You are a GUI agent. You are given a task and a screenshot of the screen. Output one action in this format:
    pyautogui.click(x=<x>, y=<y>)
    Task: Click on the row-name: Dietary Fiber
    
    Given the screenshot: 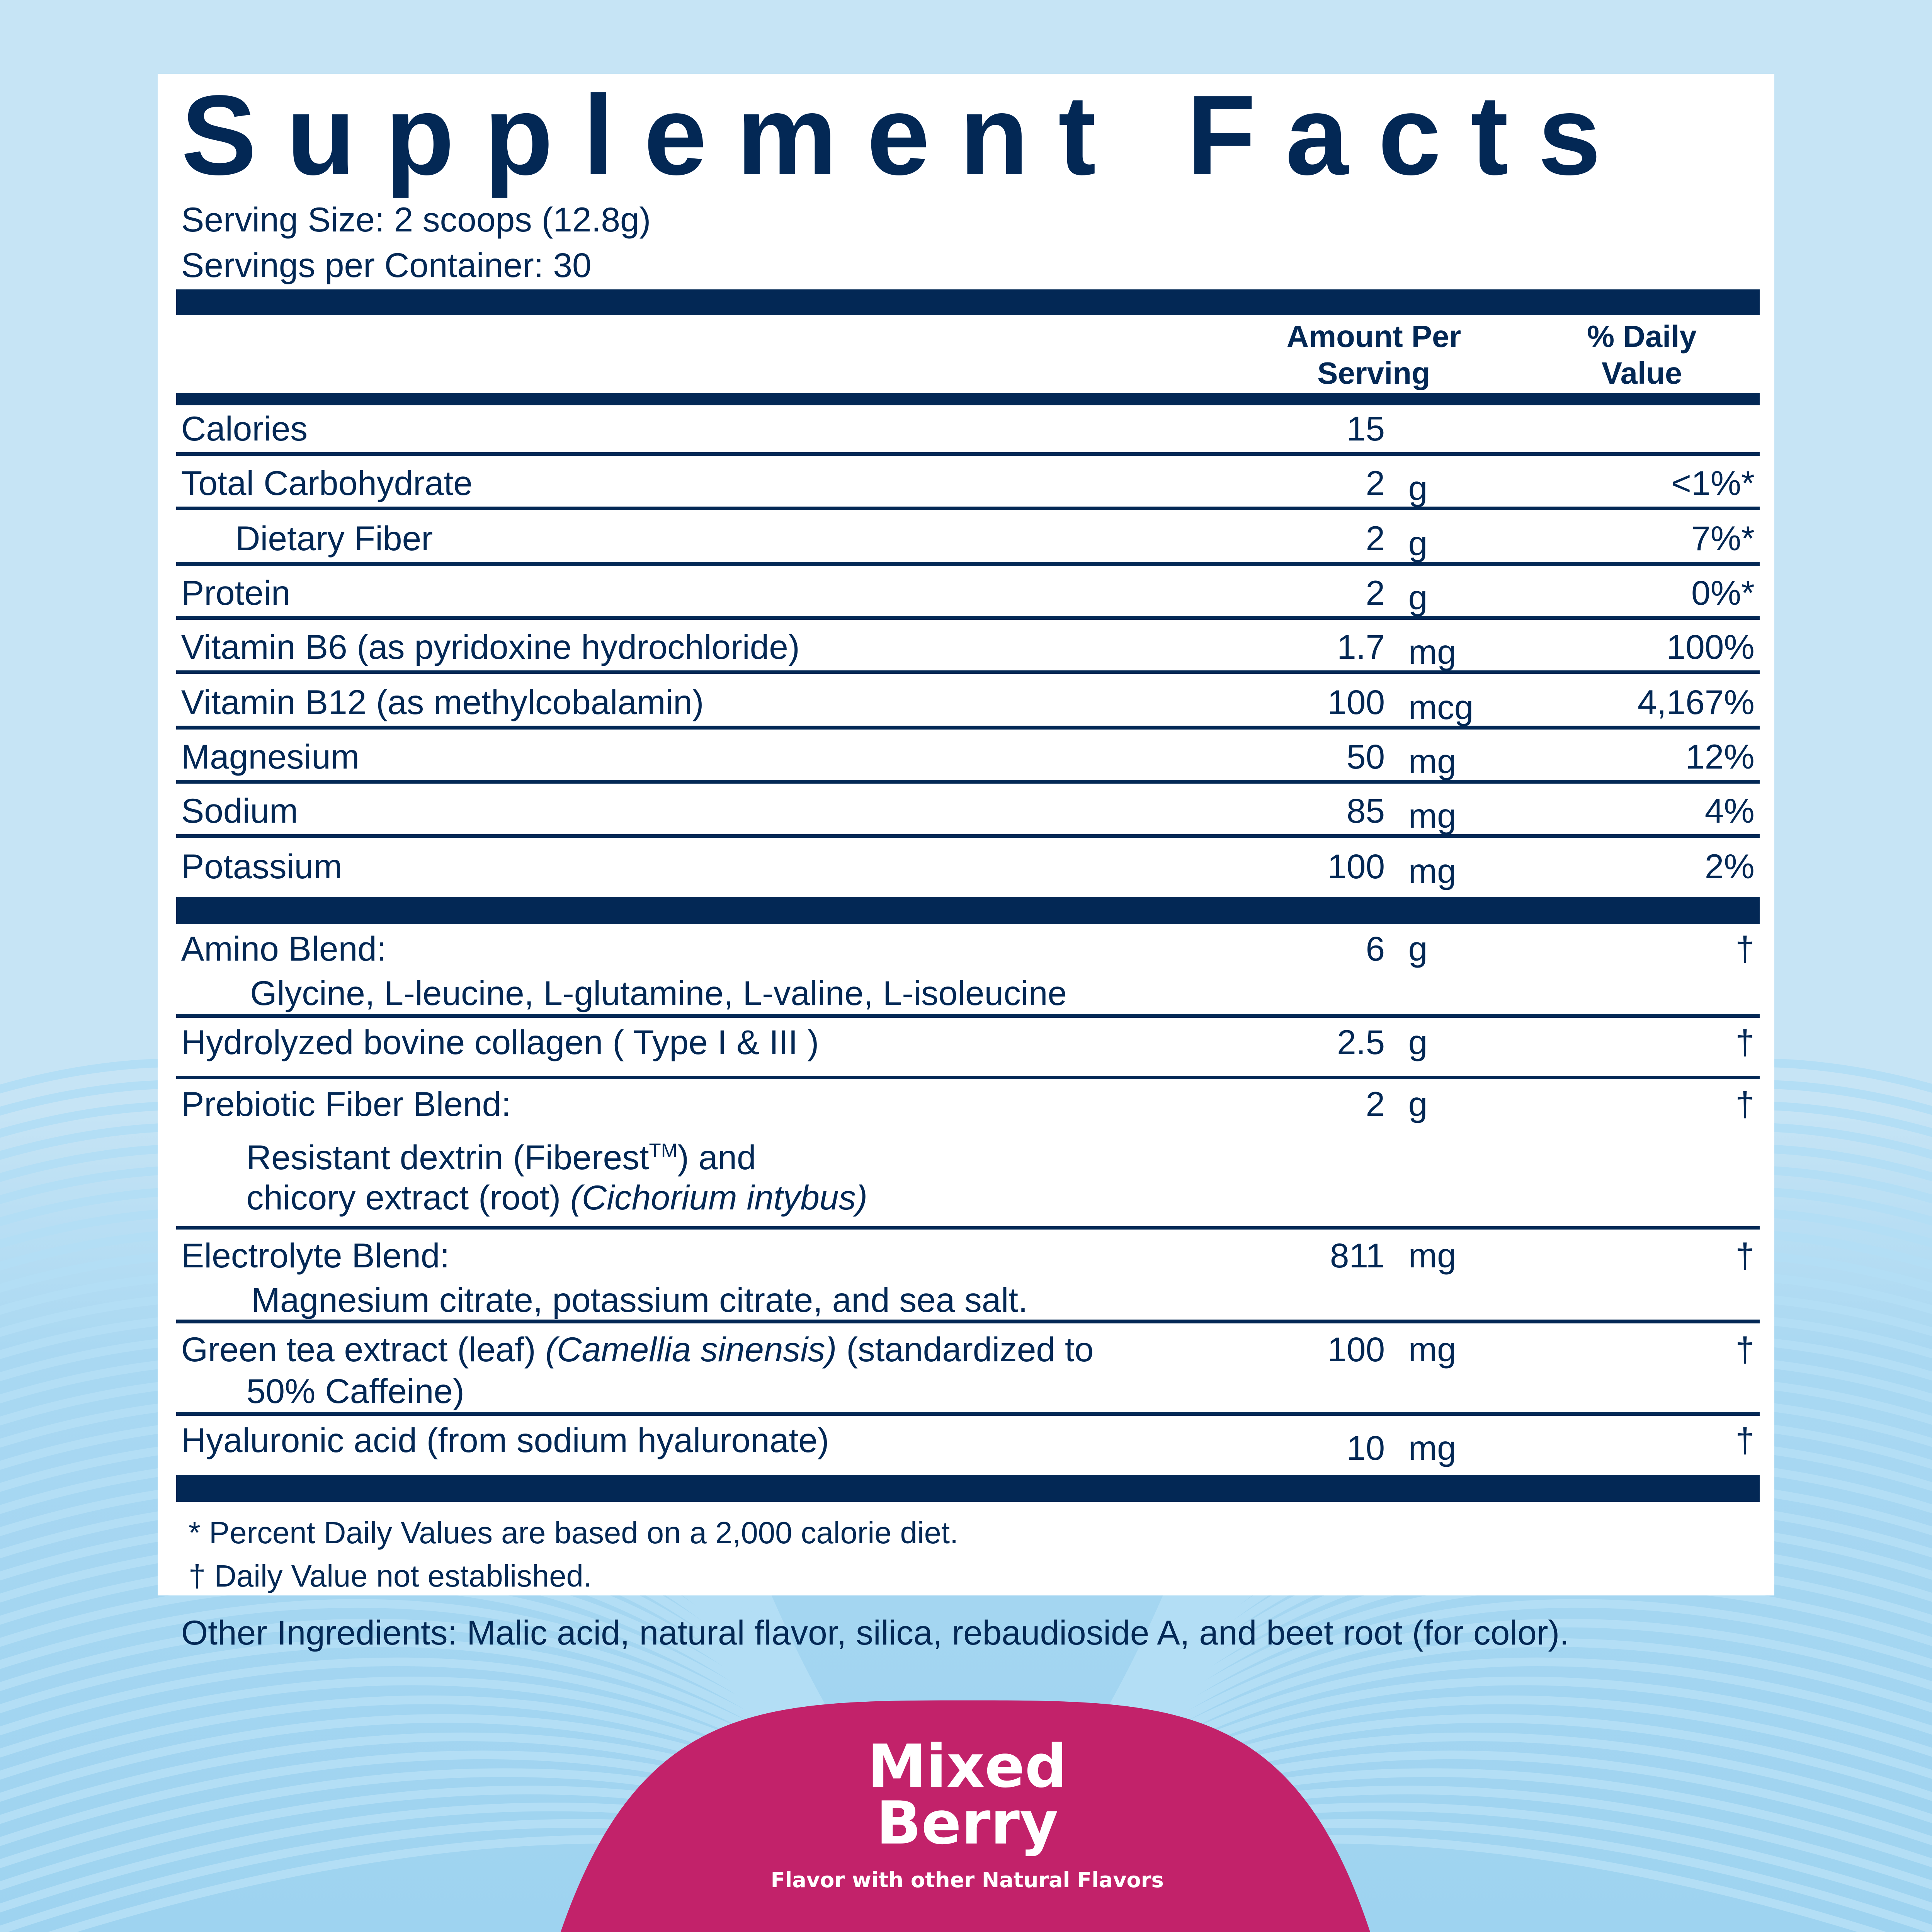 What is the action you would take?
    pyautogui.click(x=334, y=539)
    